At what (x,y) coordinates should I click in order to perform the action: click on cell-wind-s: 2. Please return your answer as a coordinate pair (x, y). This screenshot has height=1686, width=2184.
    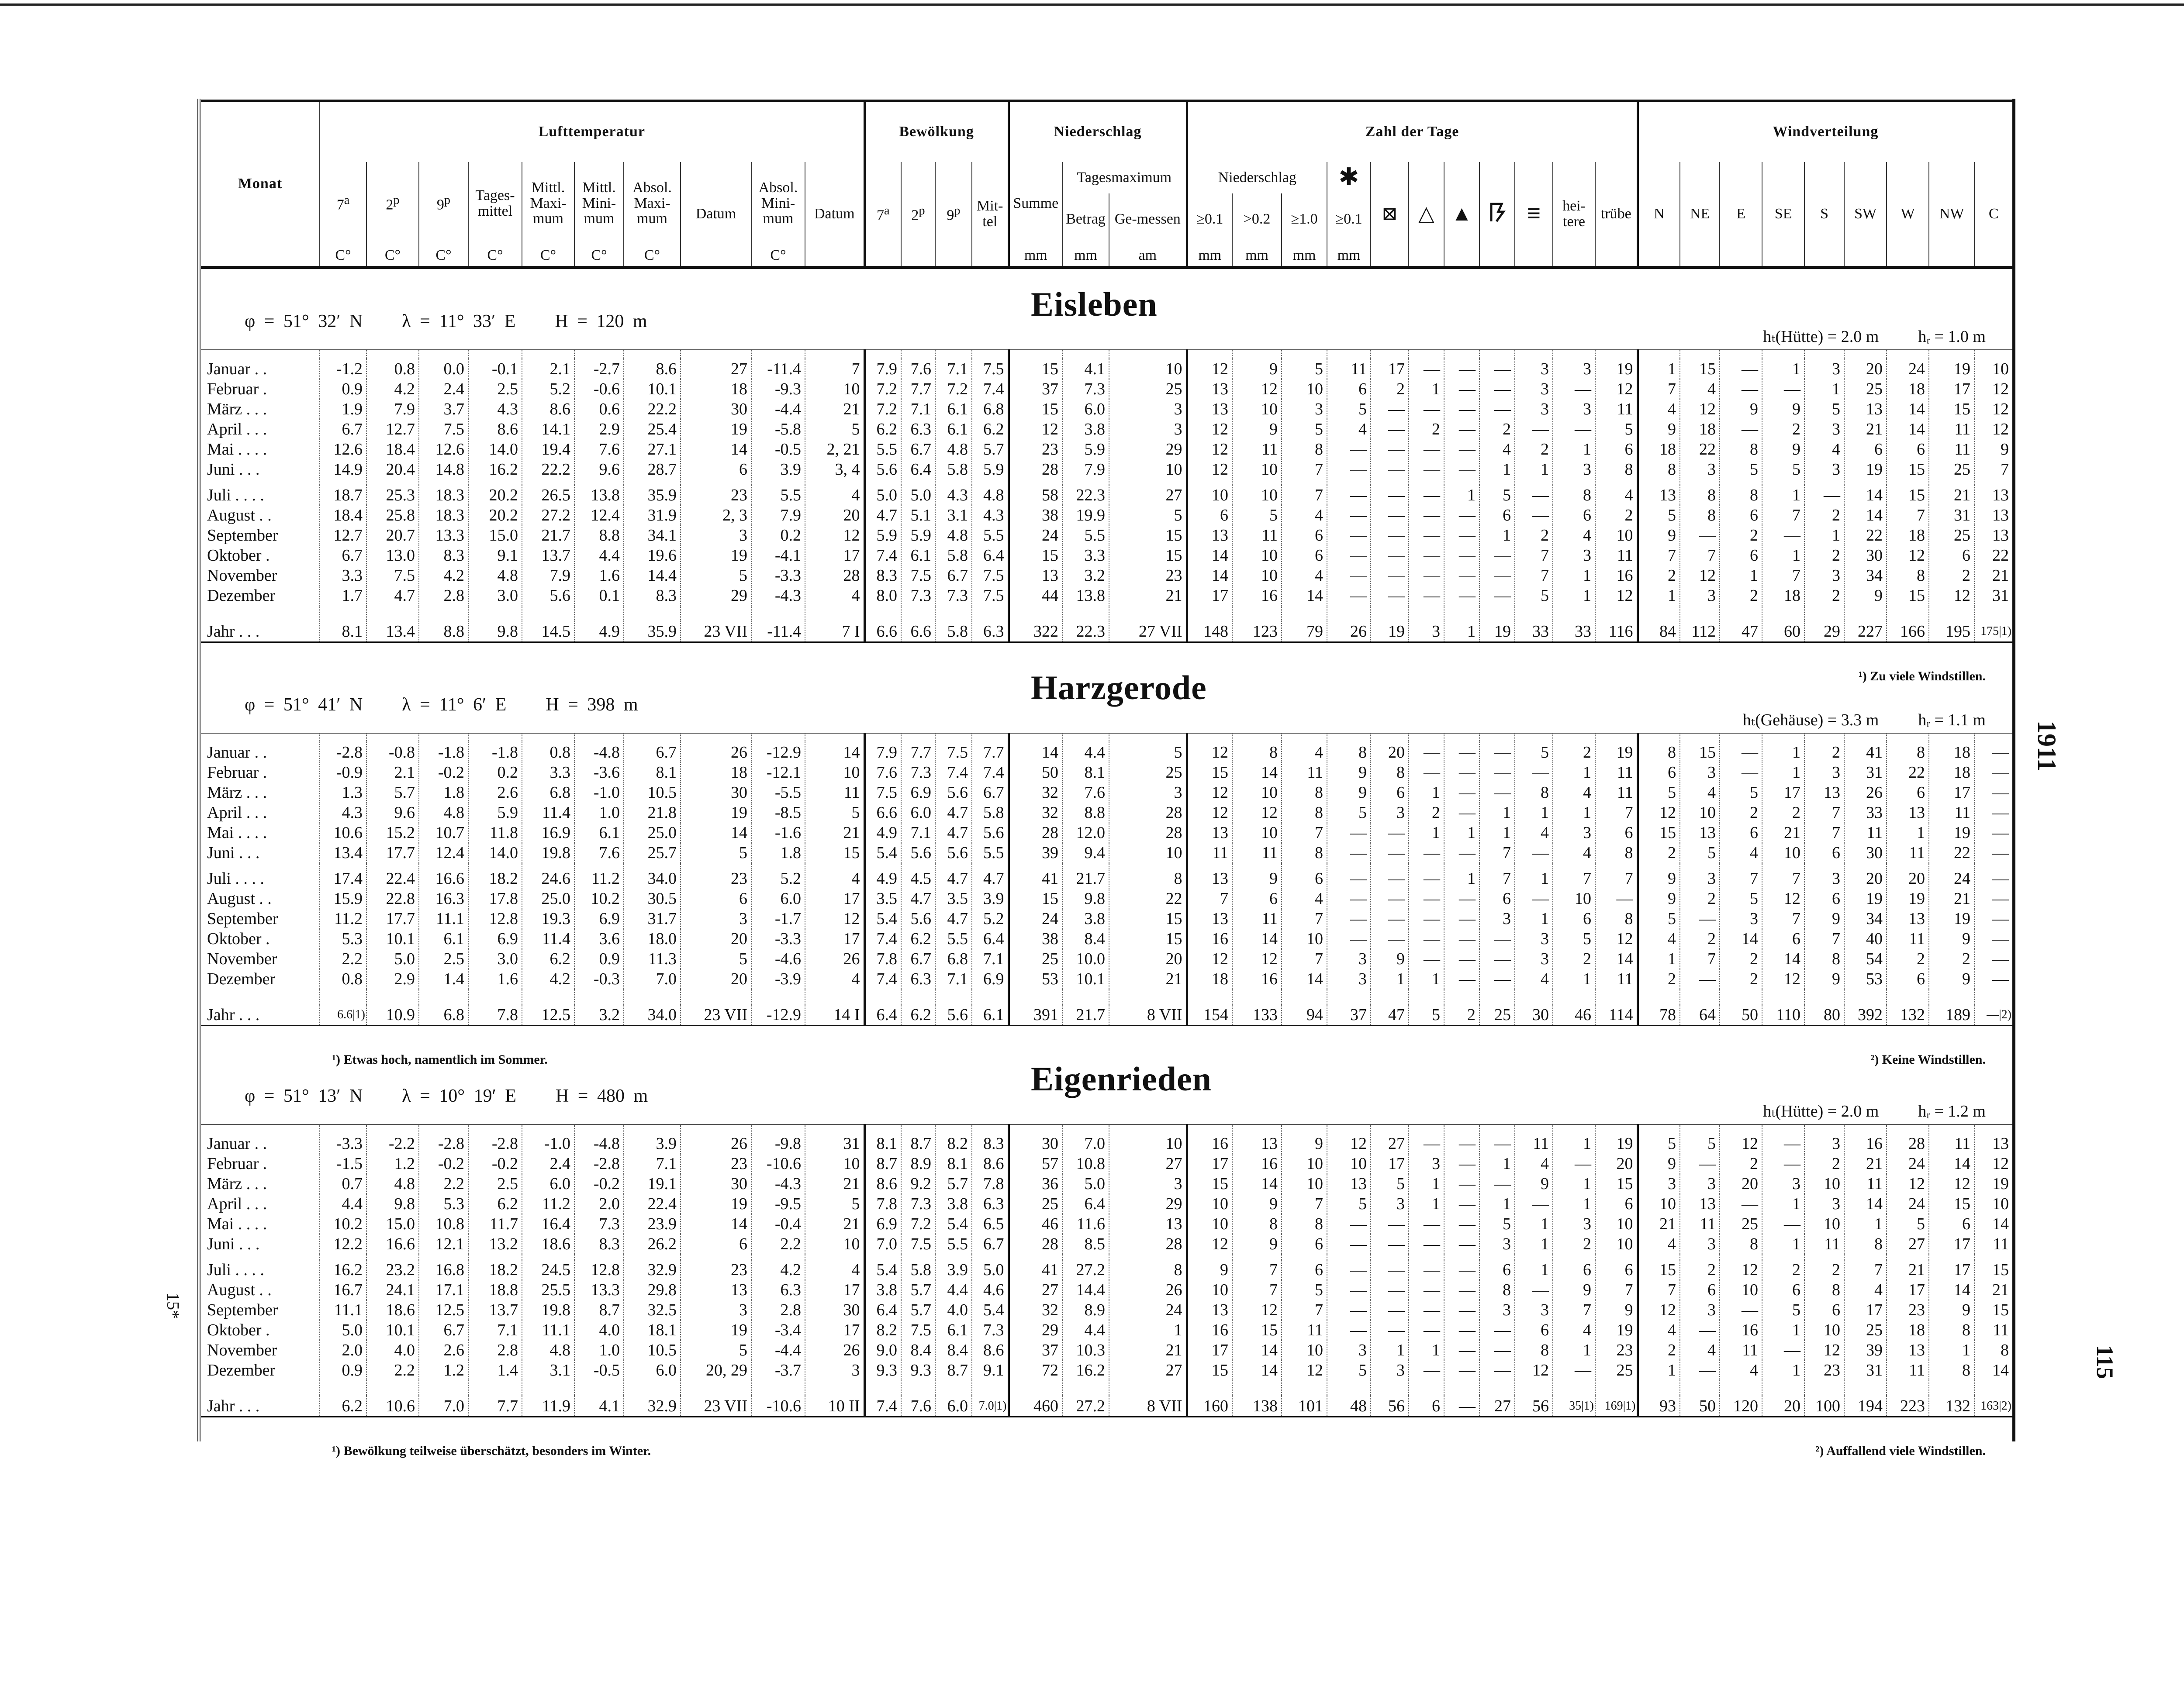
    Looking at the image, I should click on (1824, 555).